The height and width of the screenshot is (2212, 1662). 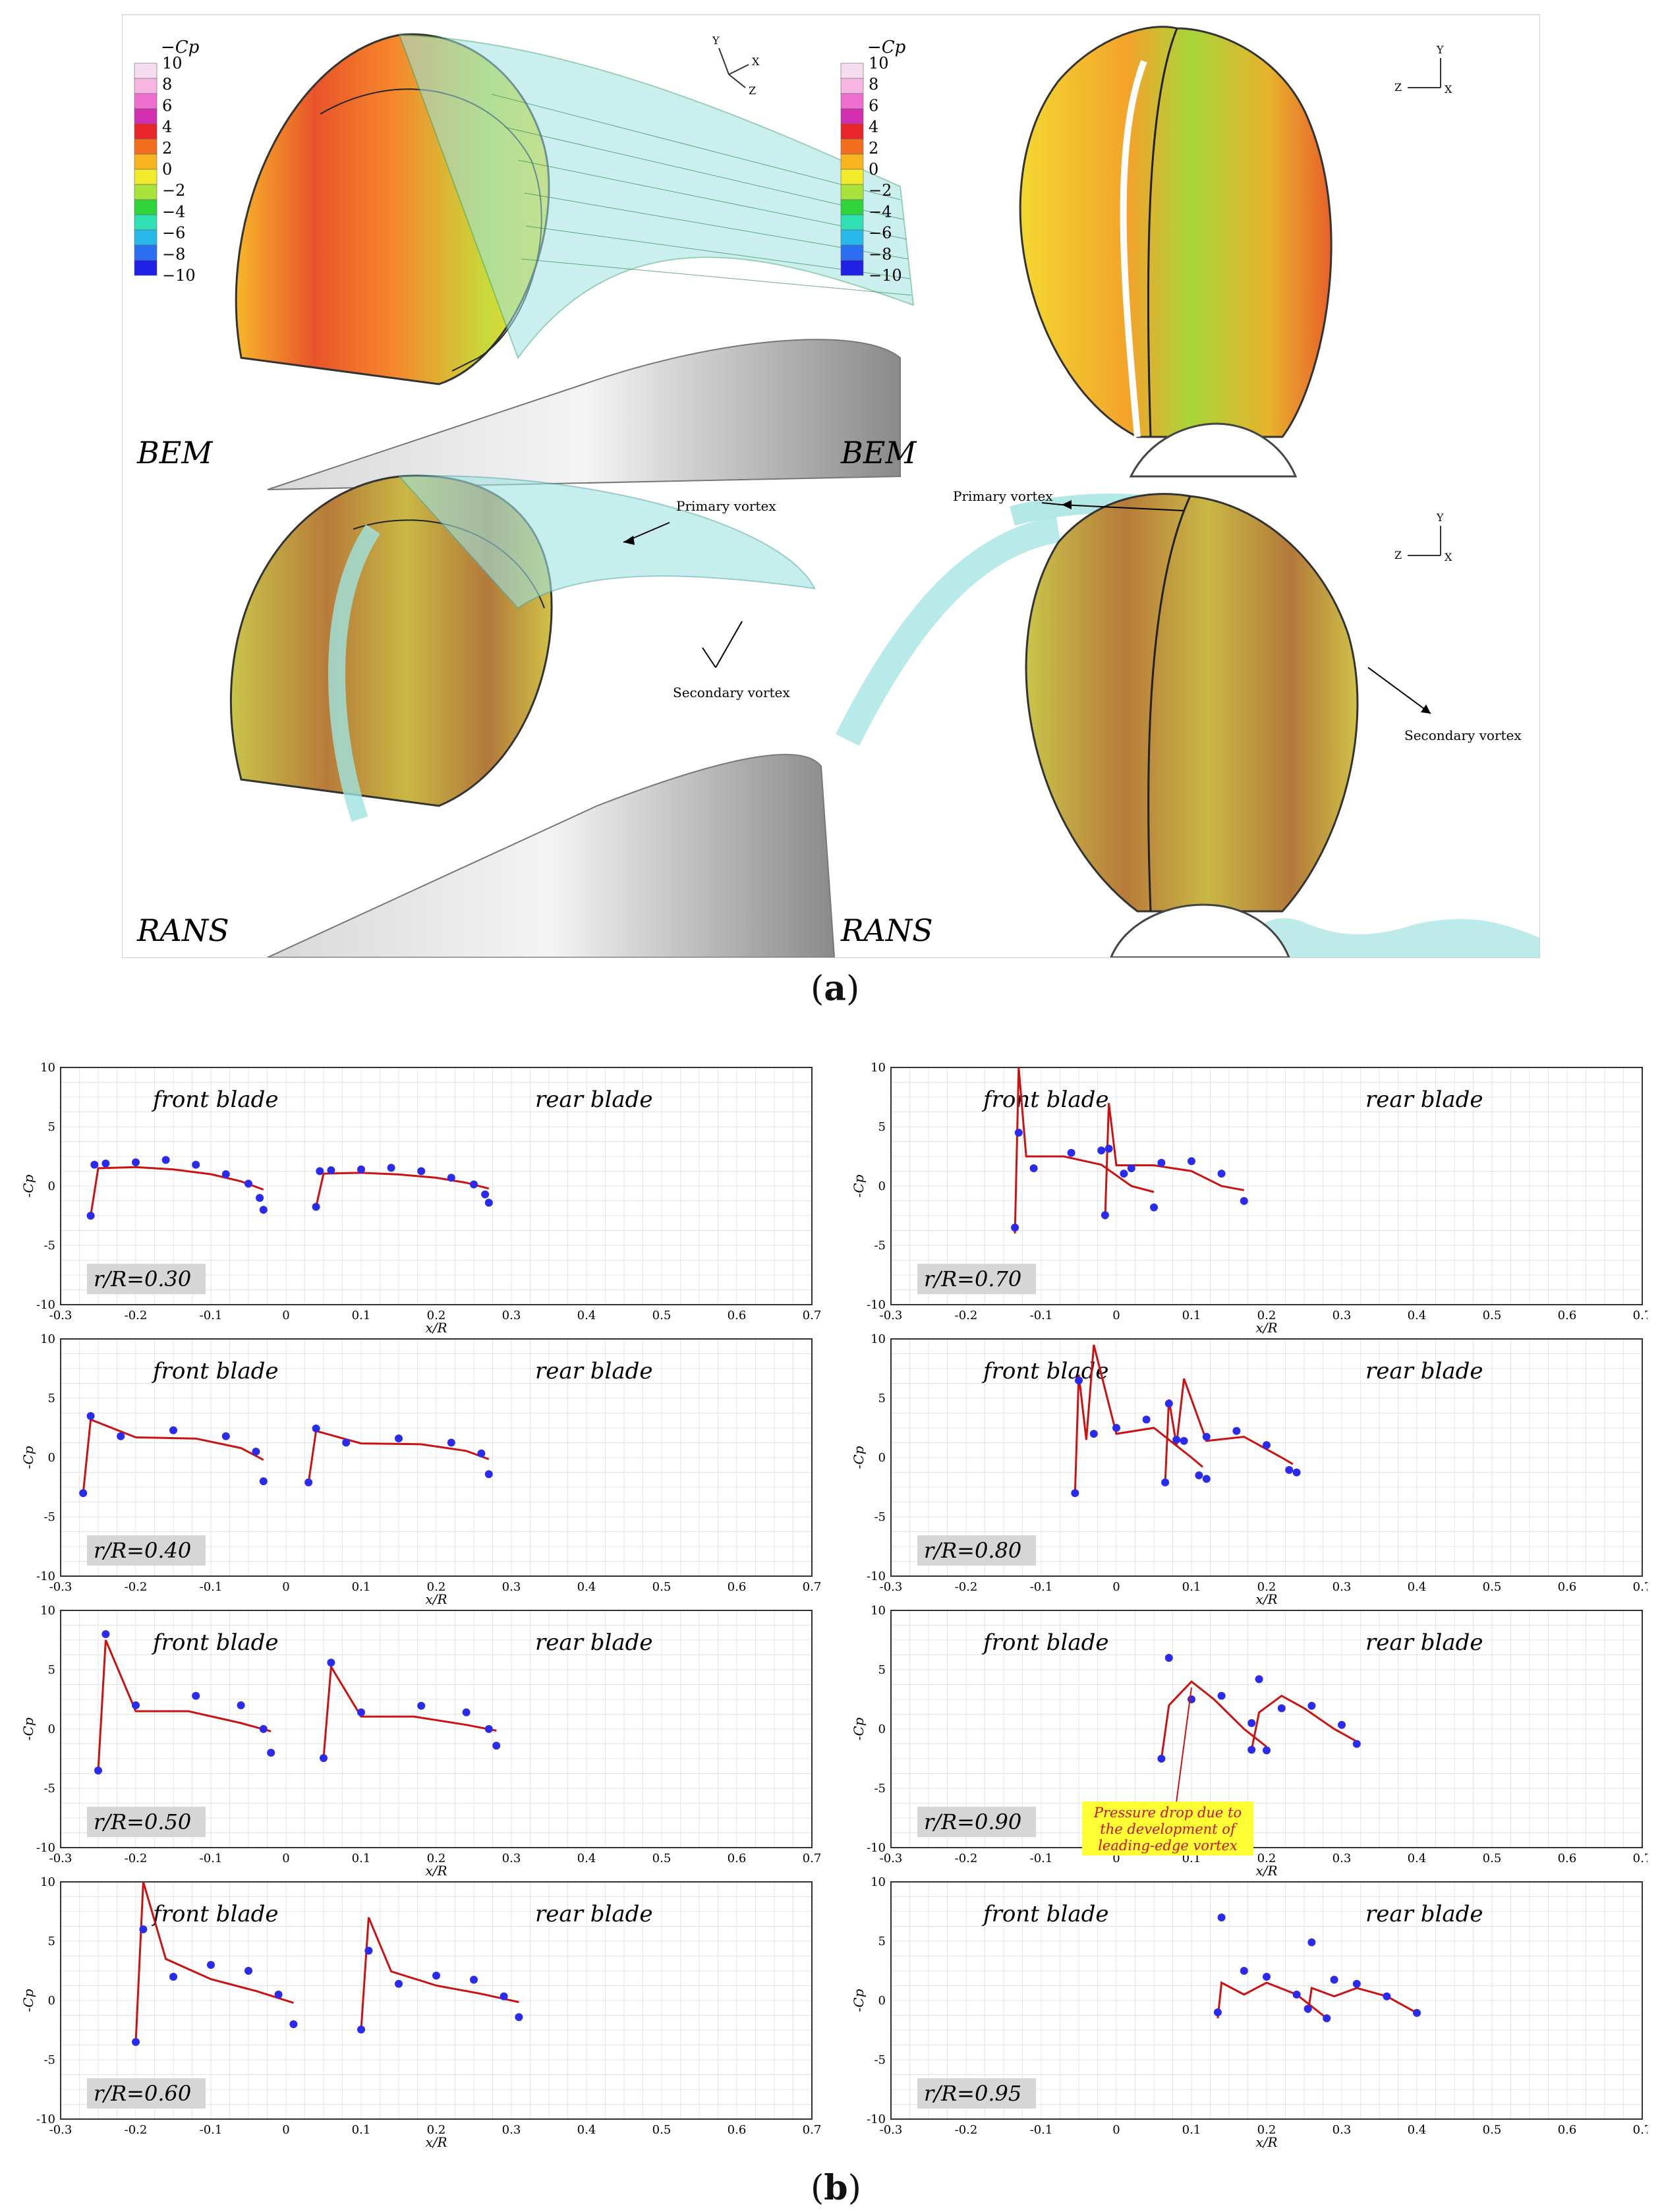 I want to click on legend-tick-label: −4, so click(x=173, y=211).